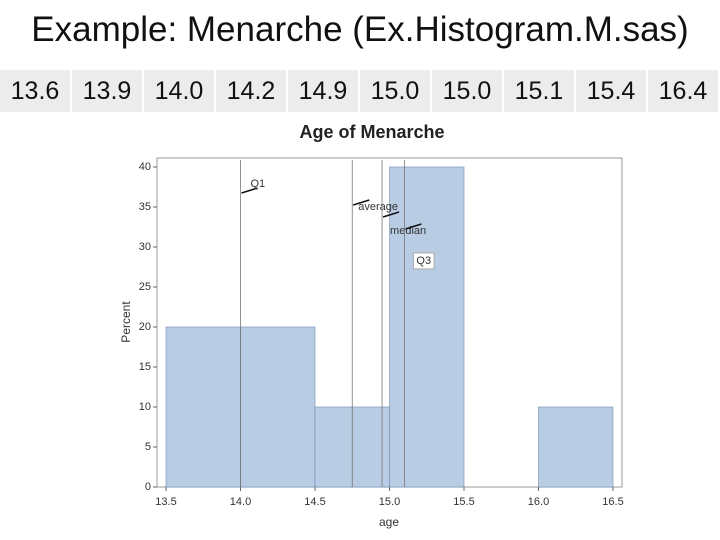 Image resolution: width=720 pixels, height=540 pixels. I want to click on x-axis-label: age, so click(389, 522).